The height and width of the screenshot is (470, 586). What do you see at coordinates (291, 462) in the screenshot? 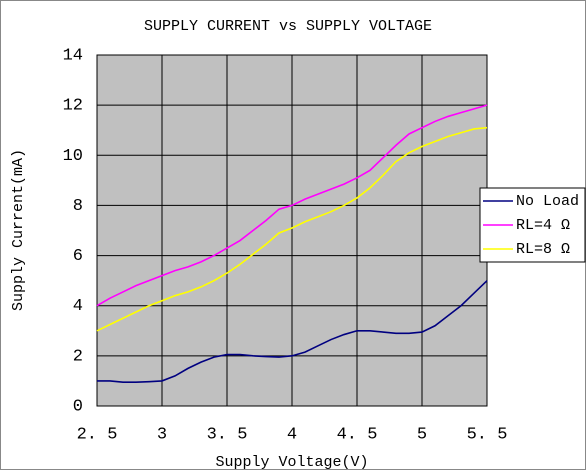
I see `x-axis-label: Supply Voltage(V)` at bounding box center [291, 462].